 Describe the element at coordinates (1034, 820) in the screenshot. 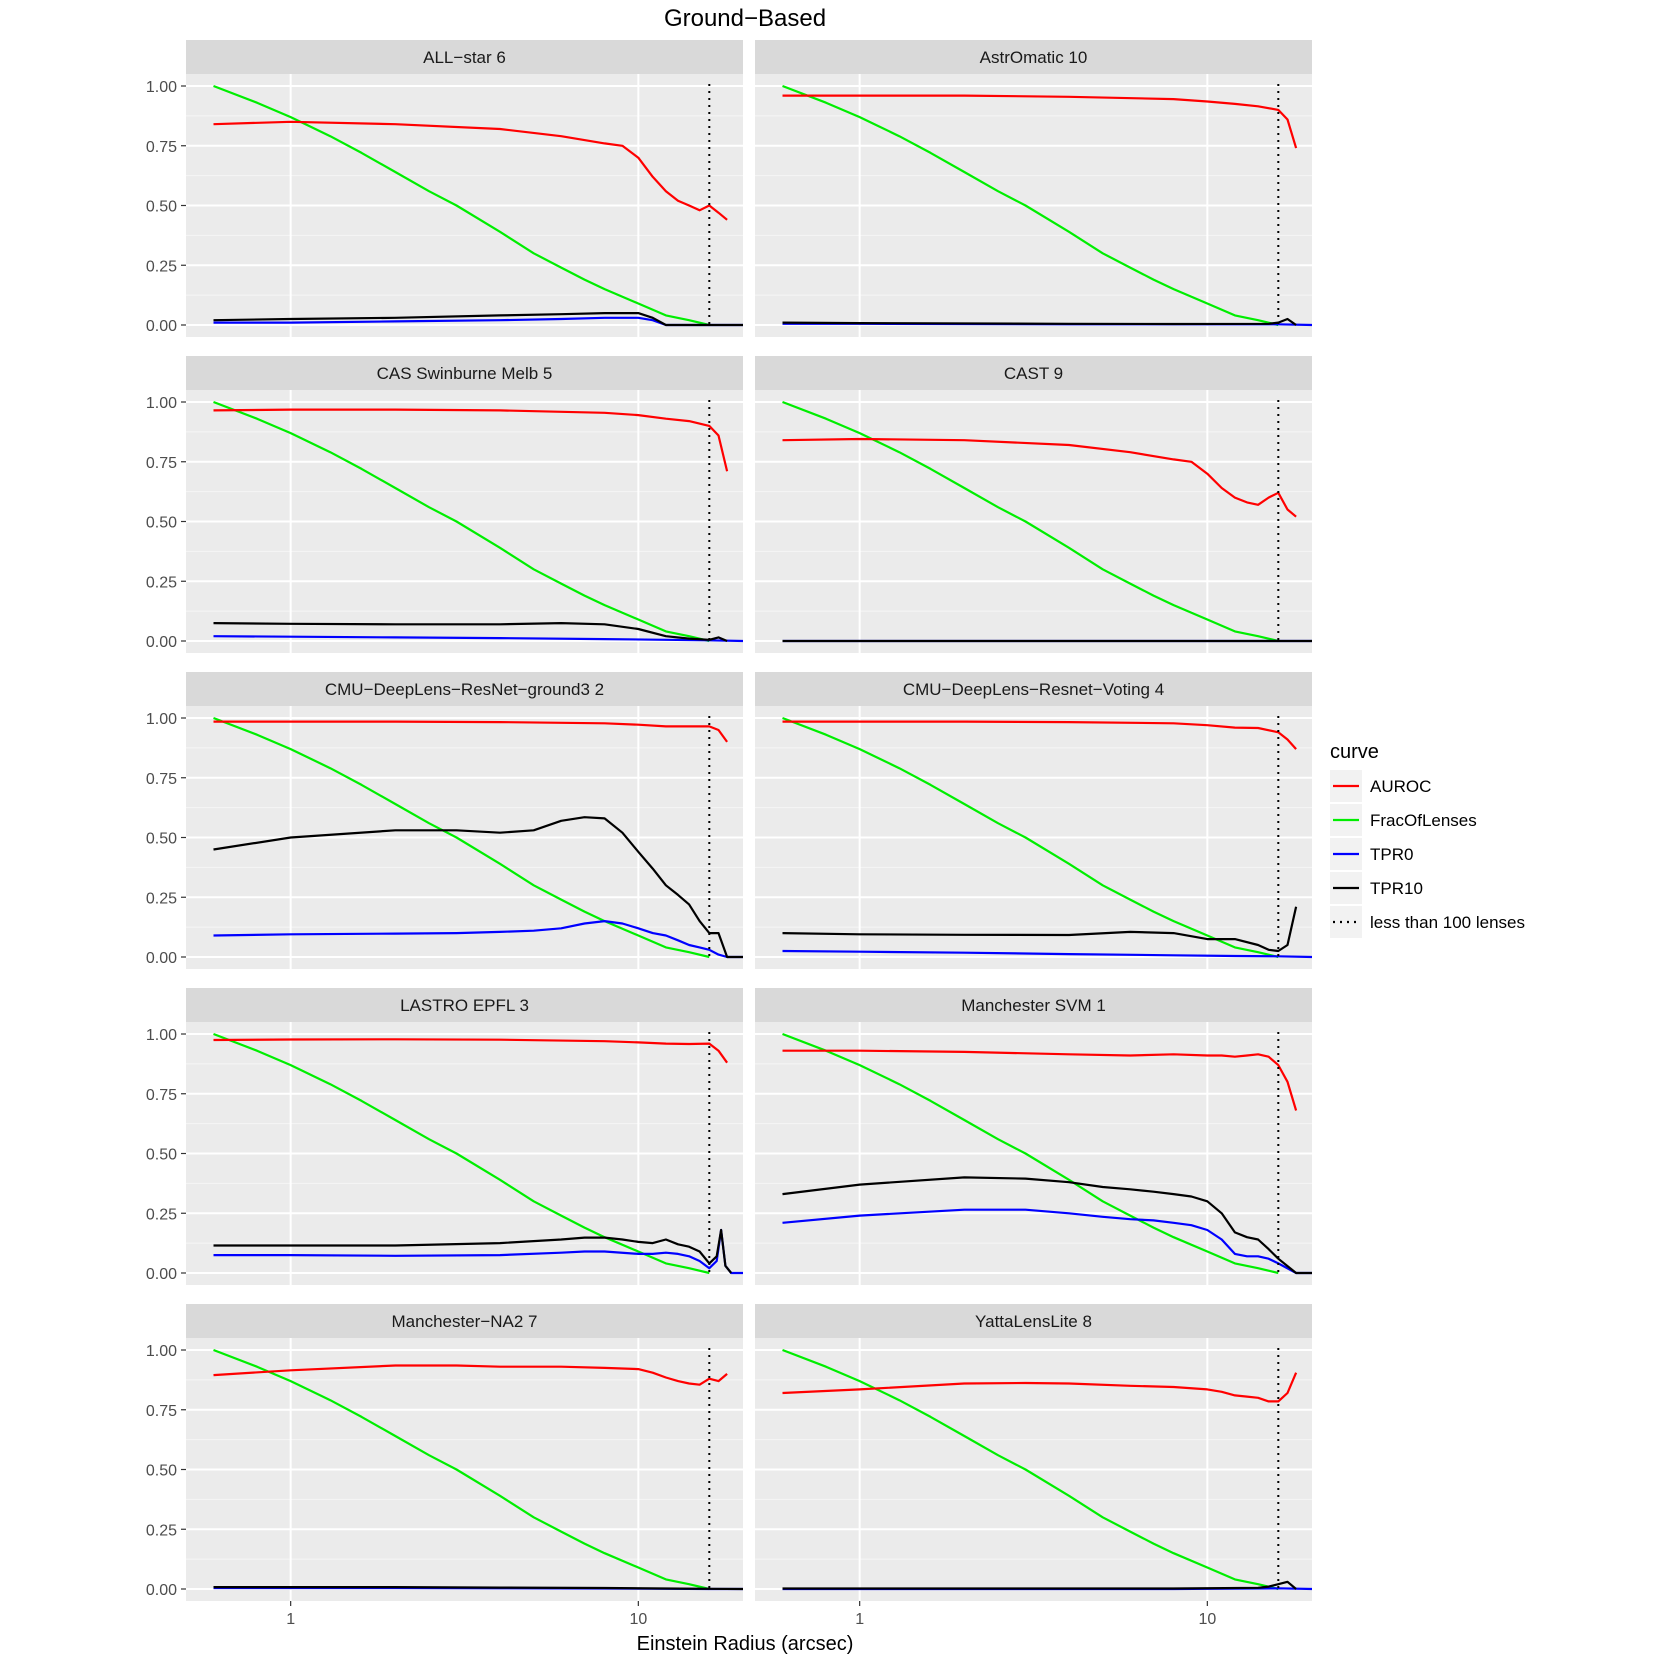

I see `panel-cmu-deeplens-resnet-voting-4: CMU−DeepLens−Resnet−Voting 4` at that location.